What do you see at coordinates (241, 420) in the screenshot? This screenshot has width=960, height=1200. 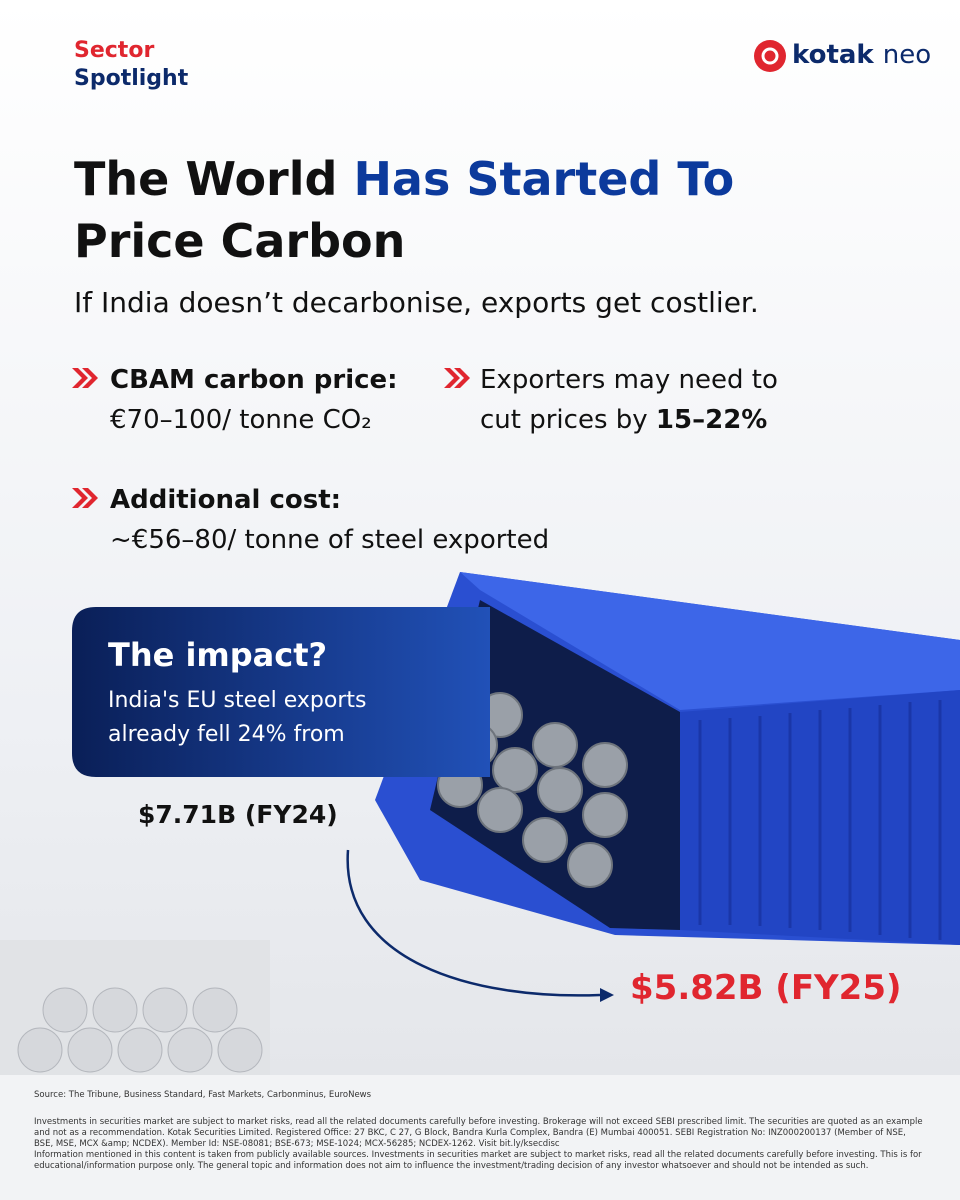 I see `bullet-text: €70–100/ tonne CO₂` at bounding box center [241, 420].